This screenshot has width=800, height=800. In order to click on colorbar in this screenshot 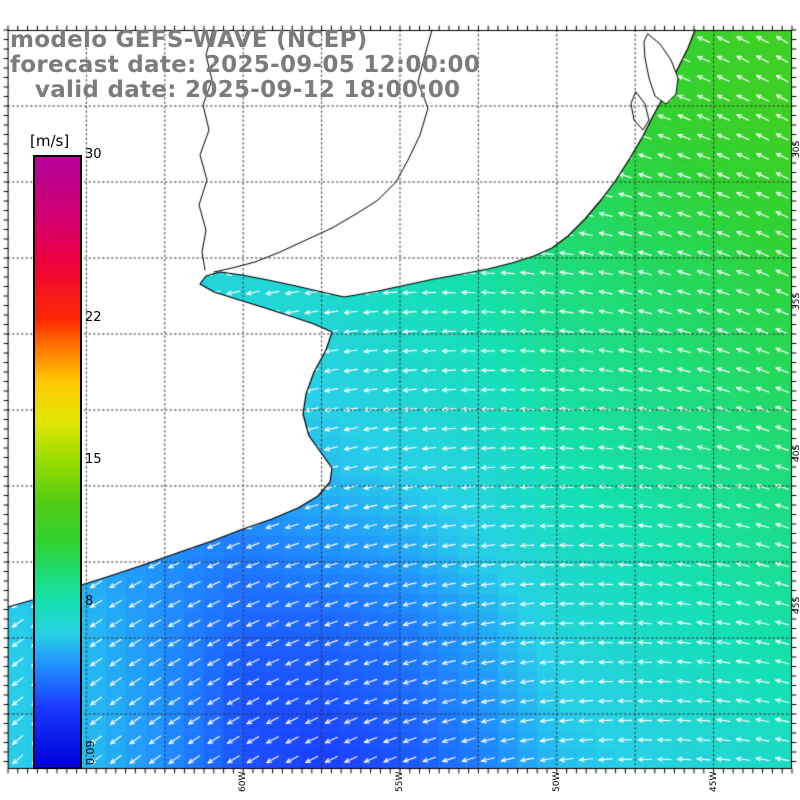, I will do `click(57, 462)`.